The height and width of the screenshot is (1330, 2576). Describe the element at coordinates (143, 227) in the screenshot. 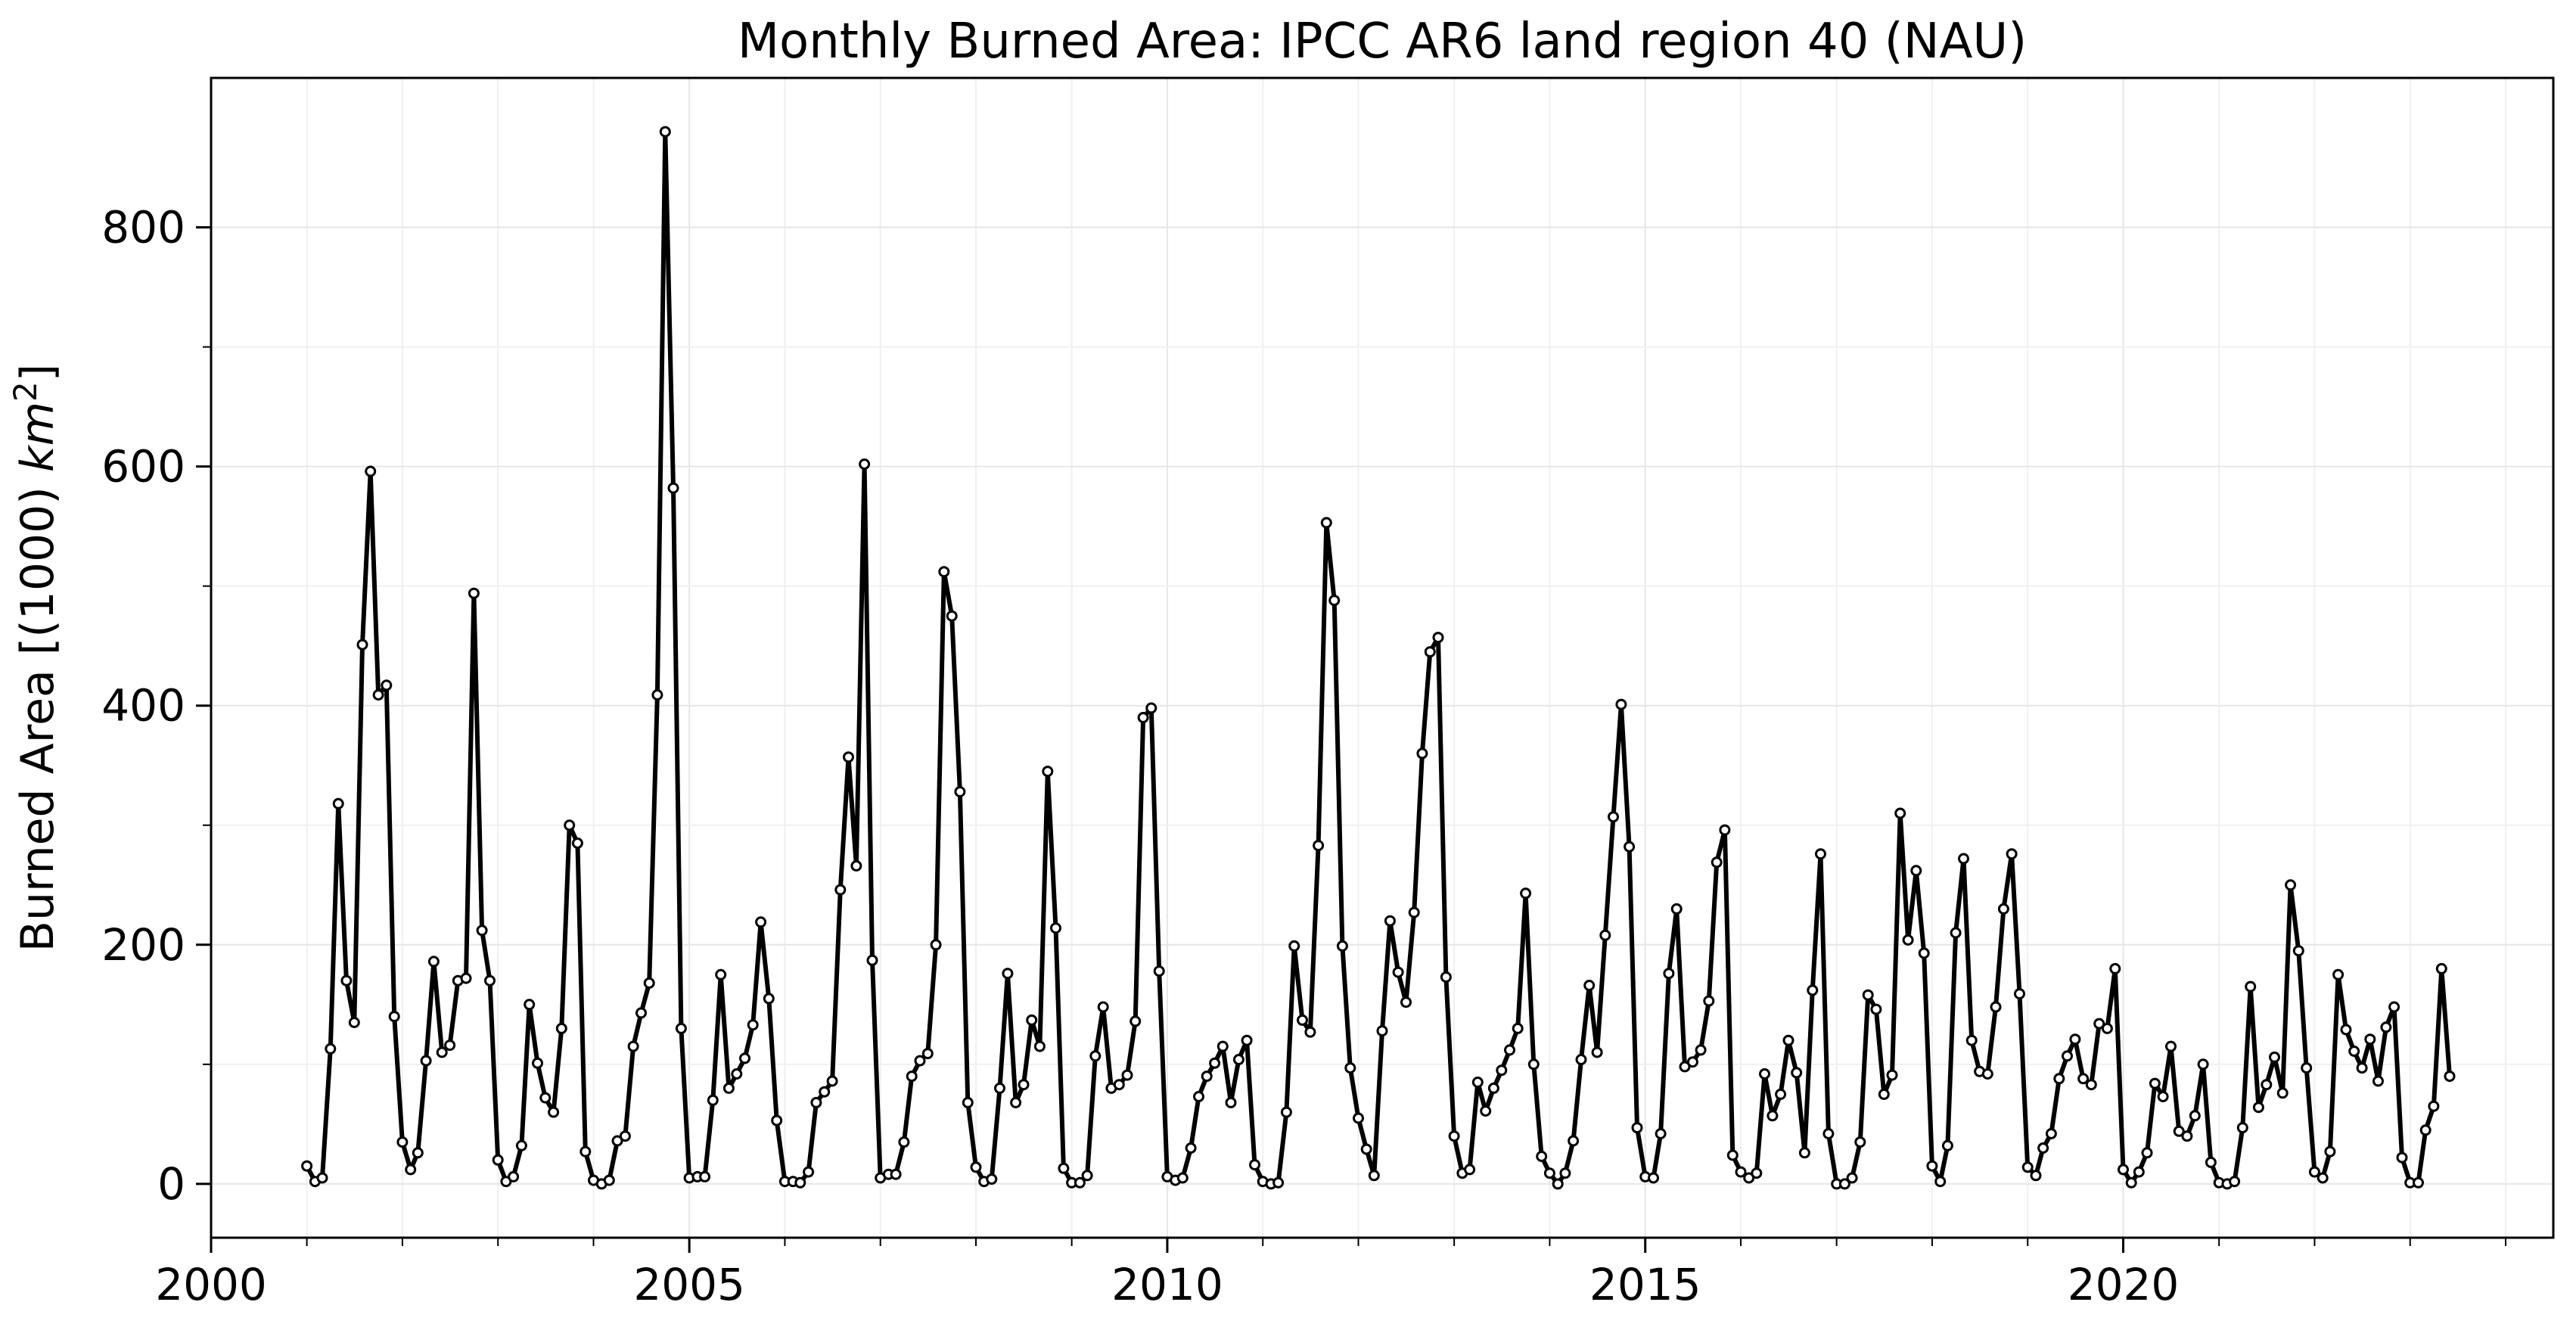

I see `y-tick-label: 800` at that location.